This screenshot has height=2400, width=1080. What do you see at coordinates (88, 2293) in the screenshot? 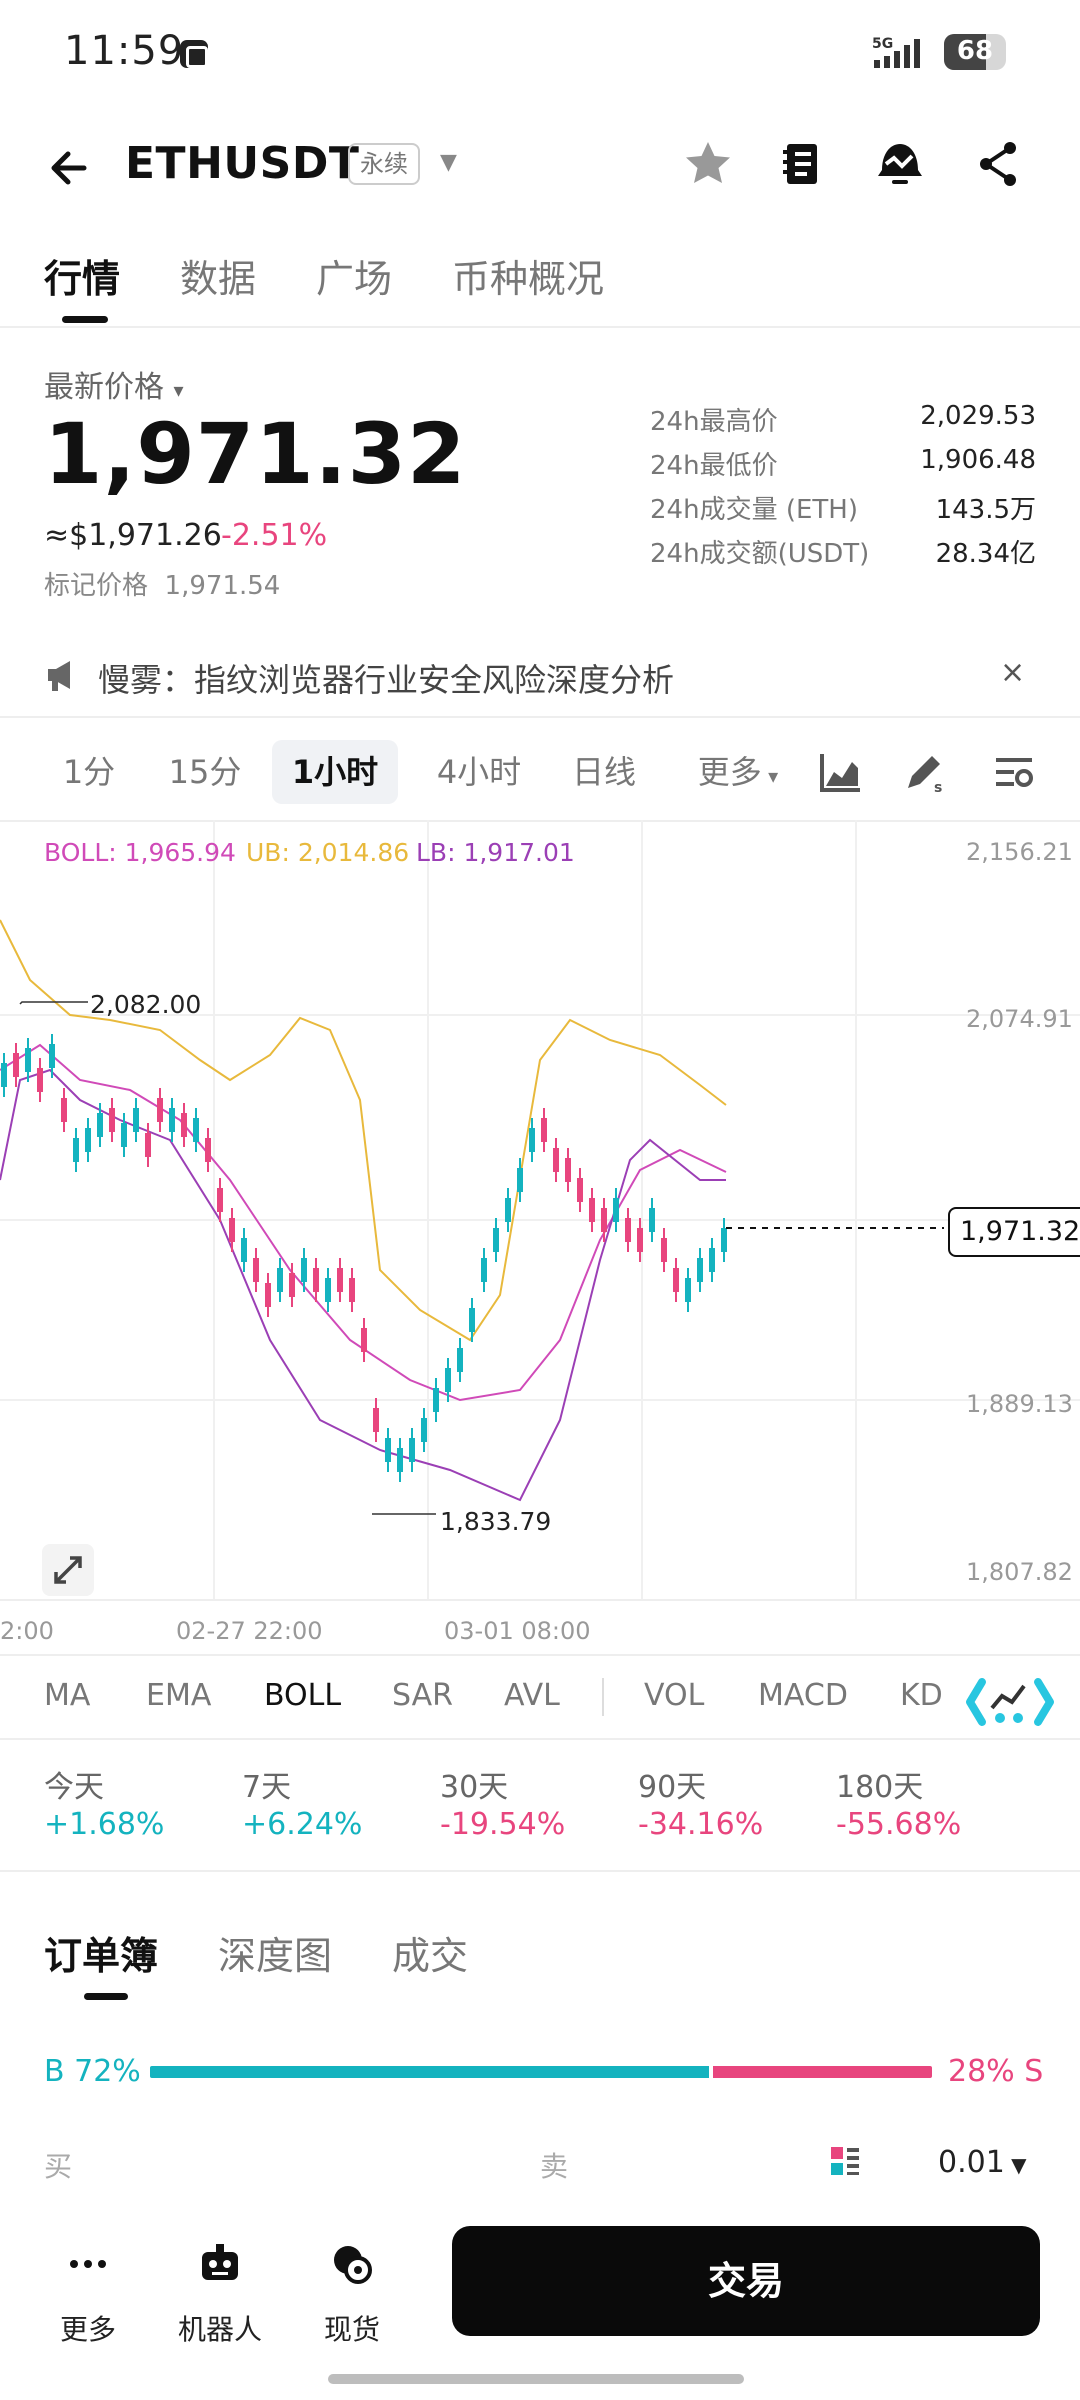
I see `more-button: 更多` at bounding box center [88, 2293].